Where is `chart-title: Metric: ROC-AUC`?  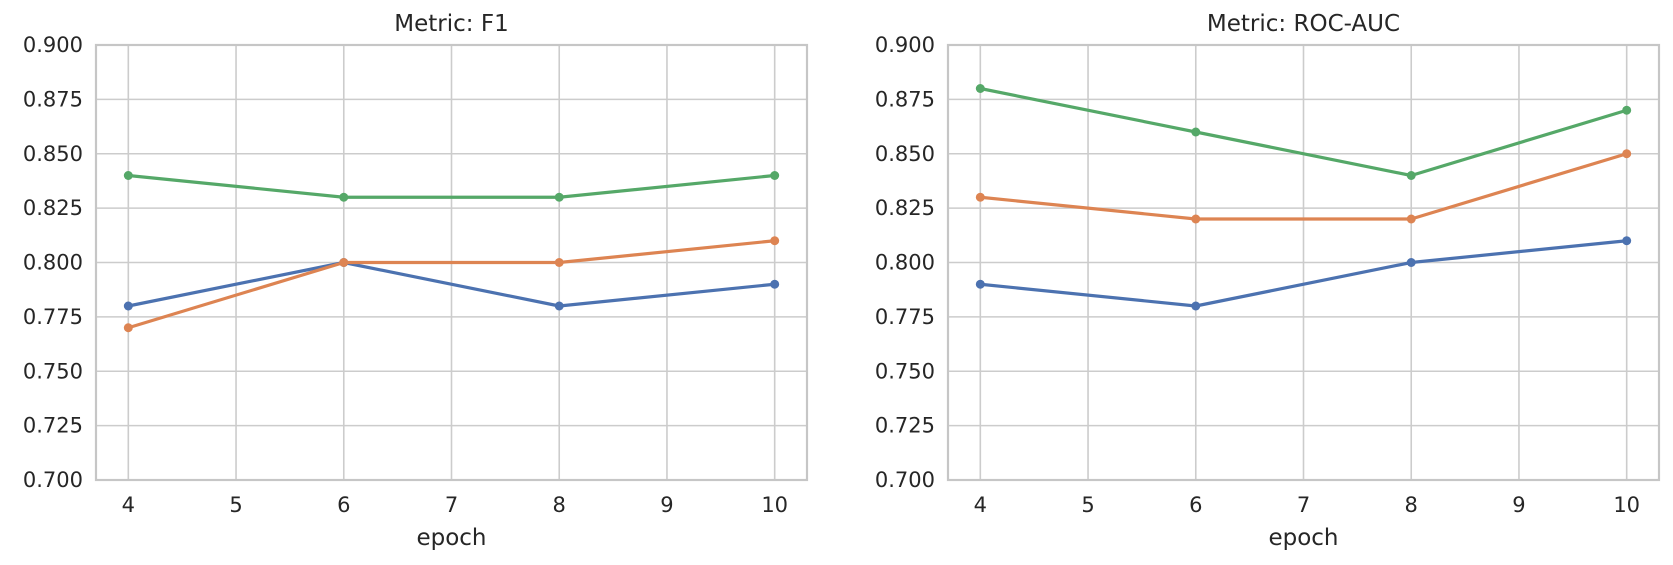
chart-title: Metric: ROC-AUC is located at coordinates (1303, 24).